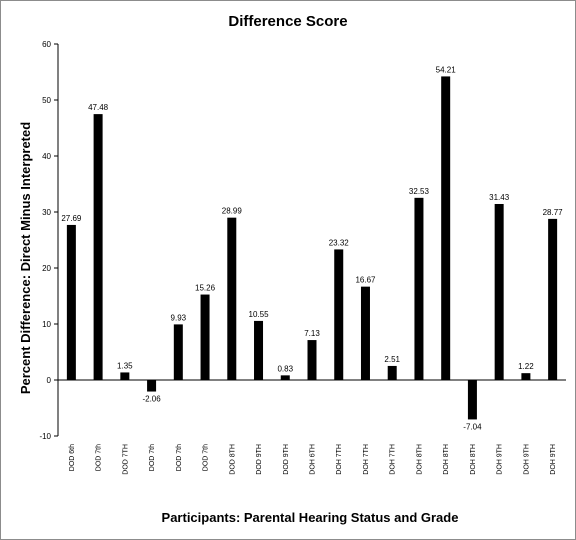  What do you see at coordinates (392, 359) in the screenshot?
I see `data-label: 2.51` at bounding box center [392, 359].